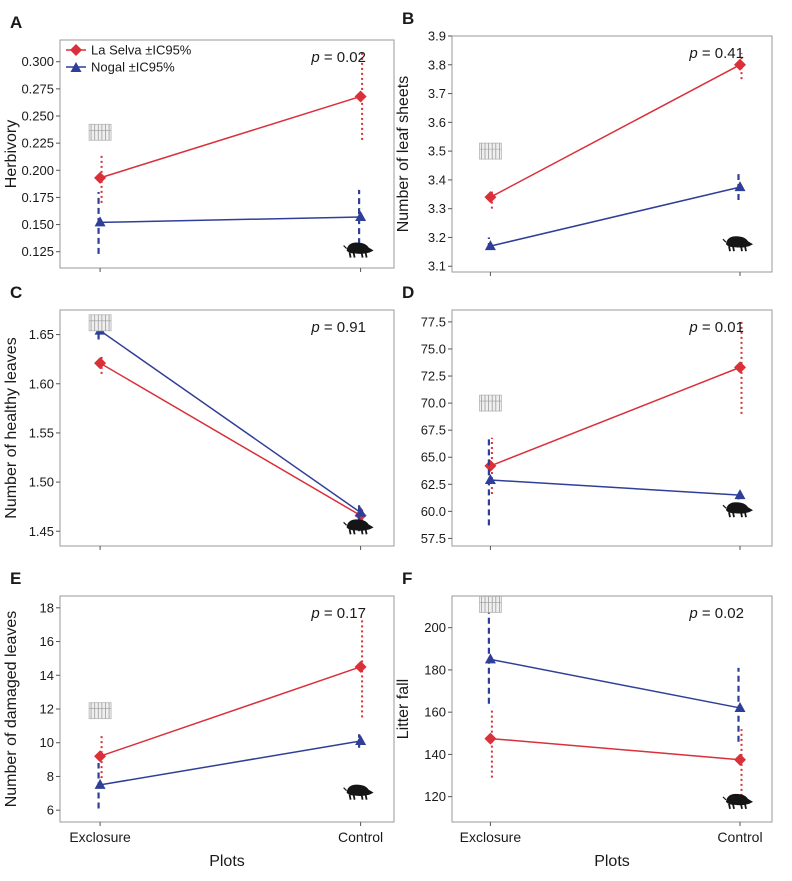 The width and height of the screenshot is (792, 881). I want to click on y-axis-label: Litter fall, so click(403, 709).